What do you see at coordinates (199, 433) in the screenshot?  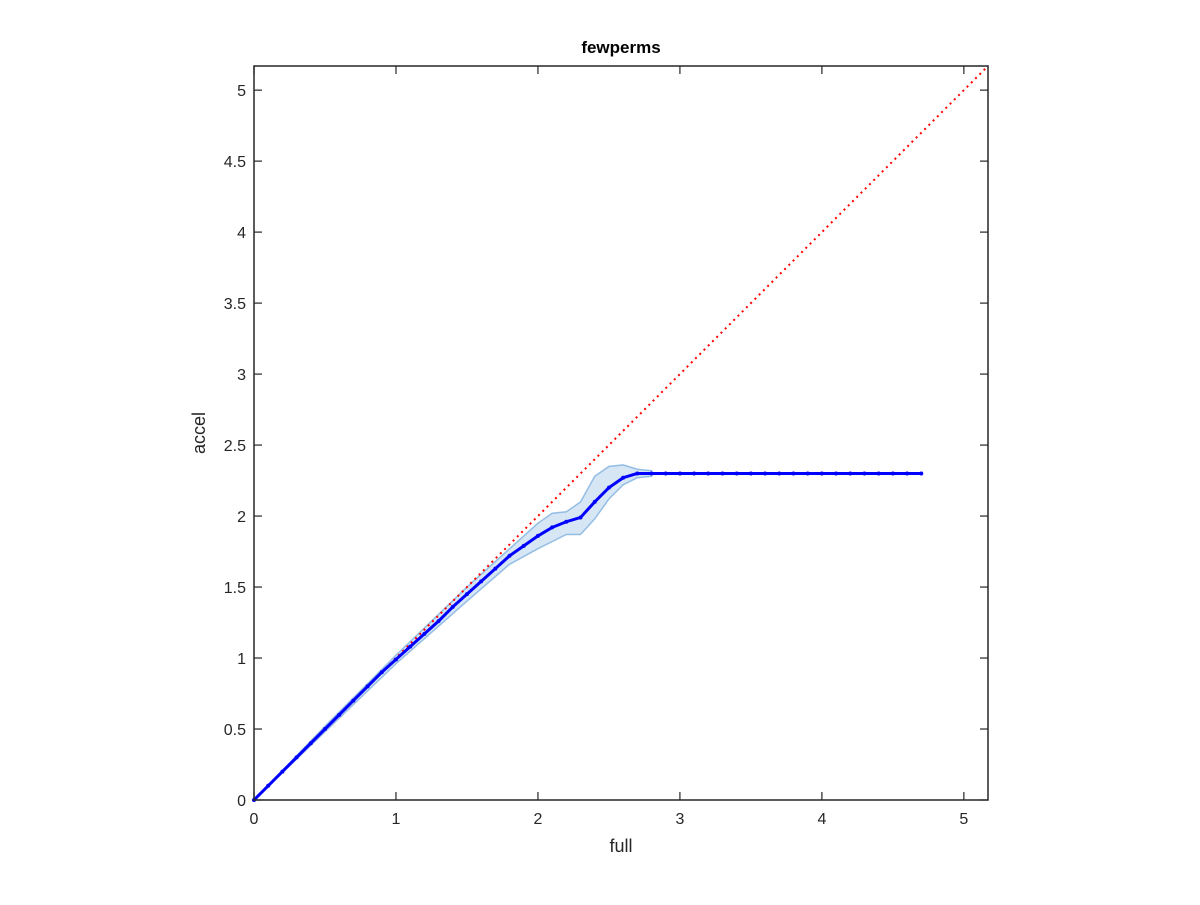 I see `y-axis-label: accel` at bounding box center [199, 433].